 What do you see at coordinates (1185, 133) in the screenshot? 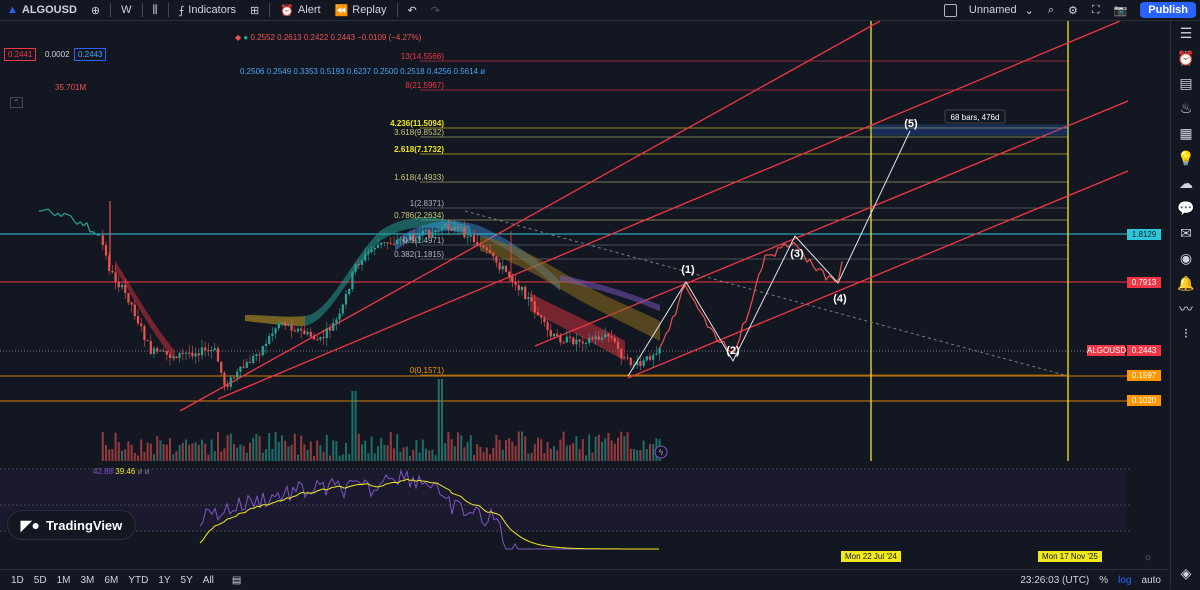
I see `calendar-button: ▦` at bounding box center [1185, 133].